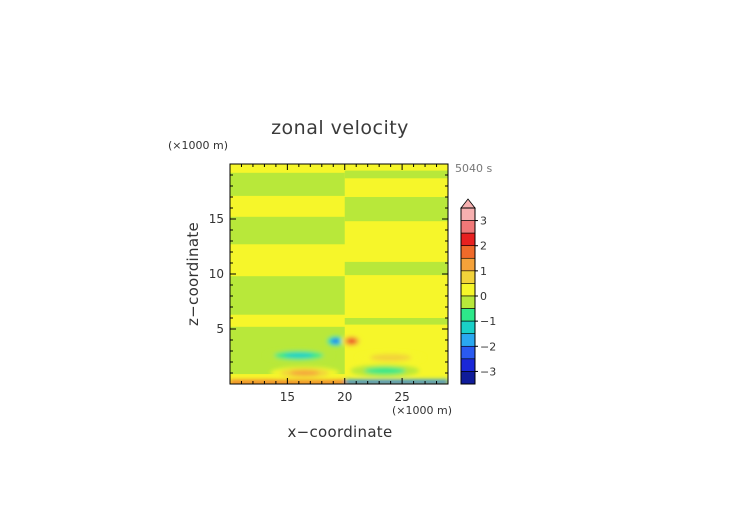 The image size is (752, 532). Describe the element at coordinates (339, 432) in the screenshot. I see `x-axis-label: x−coordinate` at that location.